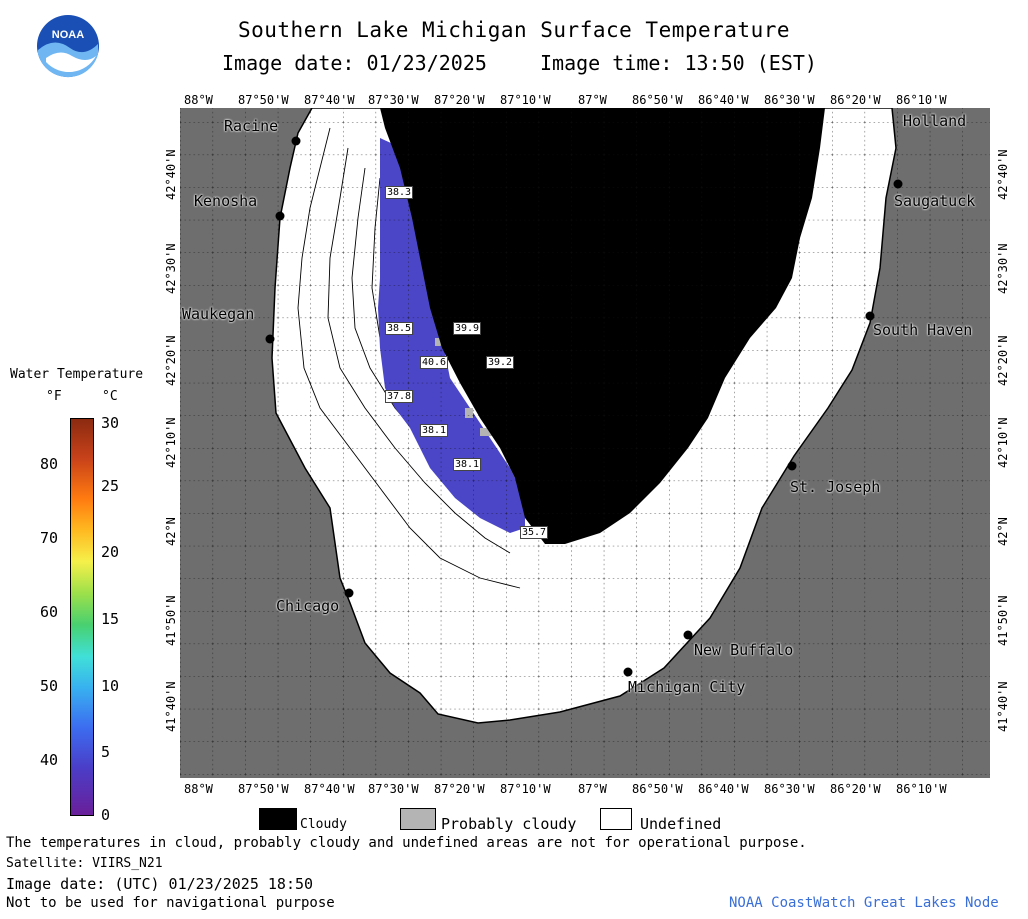 Image resolution: width=1028 pixels, height=919 pixels. Describe the element at coordinates (308, 606) in the screenshot. I see `city-label-chicago: Chicago` at that location.